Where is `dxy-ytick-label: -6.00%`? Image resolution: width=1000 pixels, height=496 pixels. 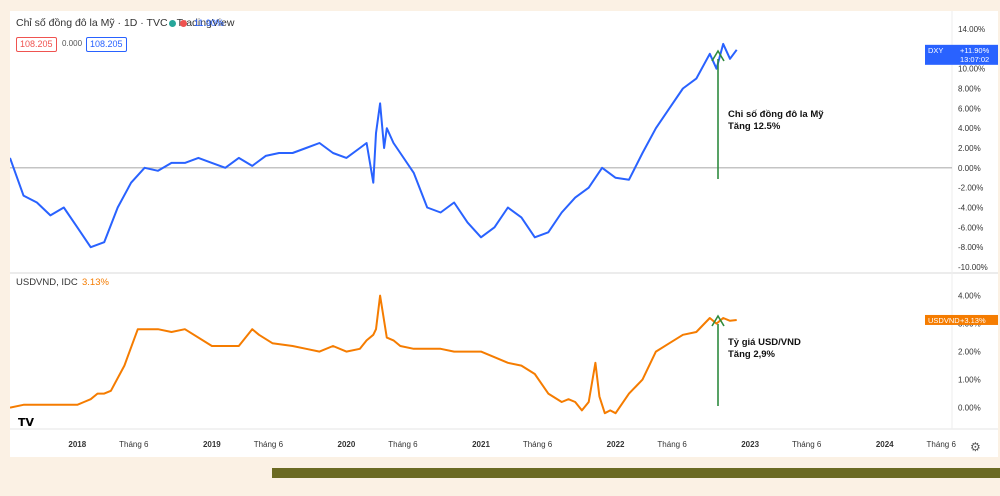
dxy-ytick-label: -6.00% is located at coordinates (970, 227).